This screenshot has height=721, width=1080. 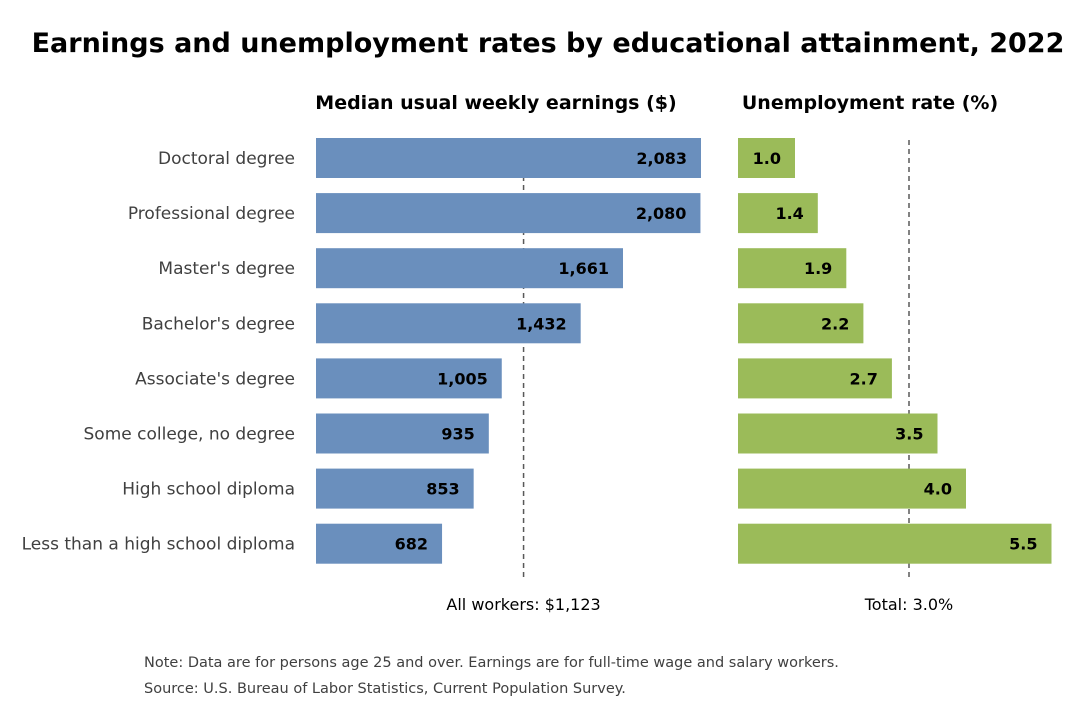 I want to click on earnings-value-label: 2,083, so click(x=661, y=158).